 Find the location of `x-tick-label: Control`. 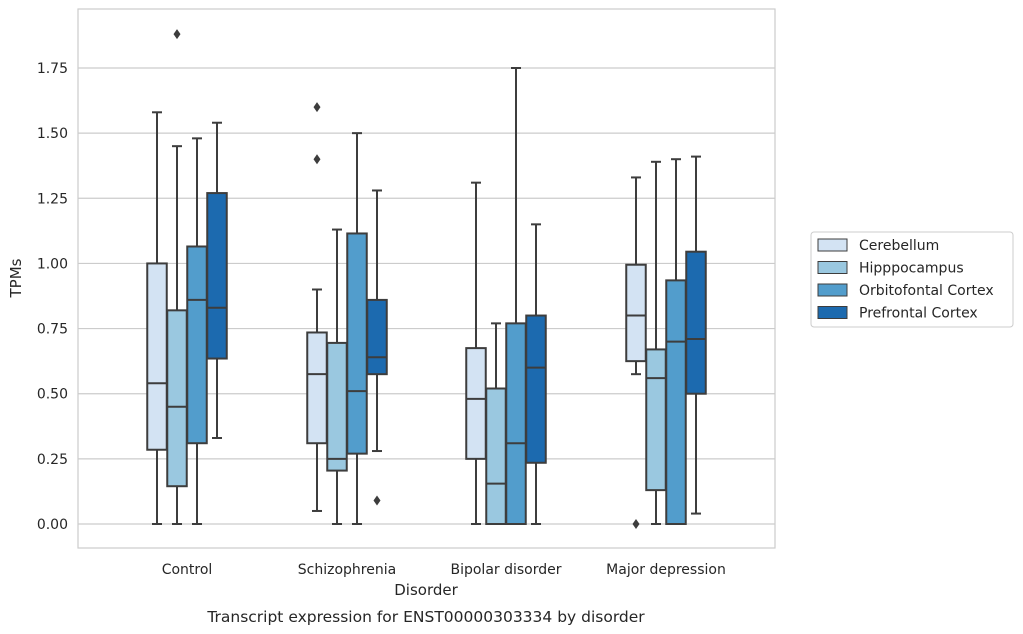

x-tick-label: Control is located at coordinates (187, 570).